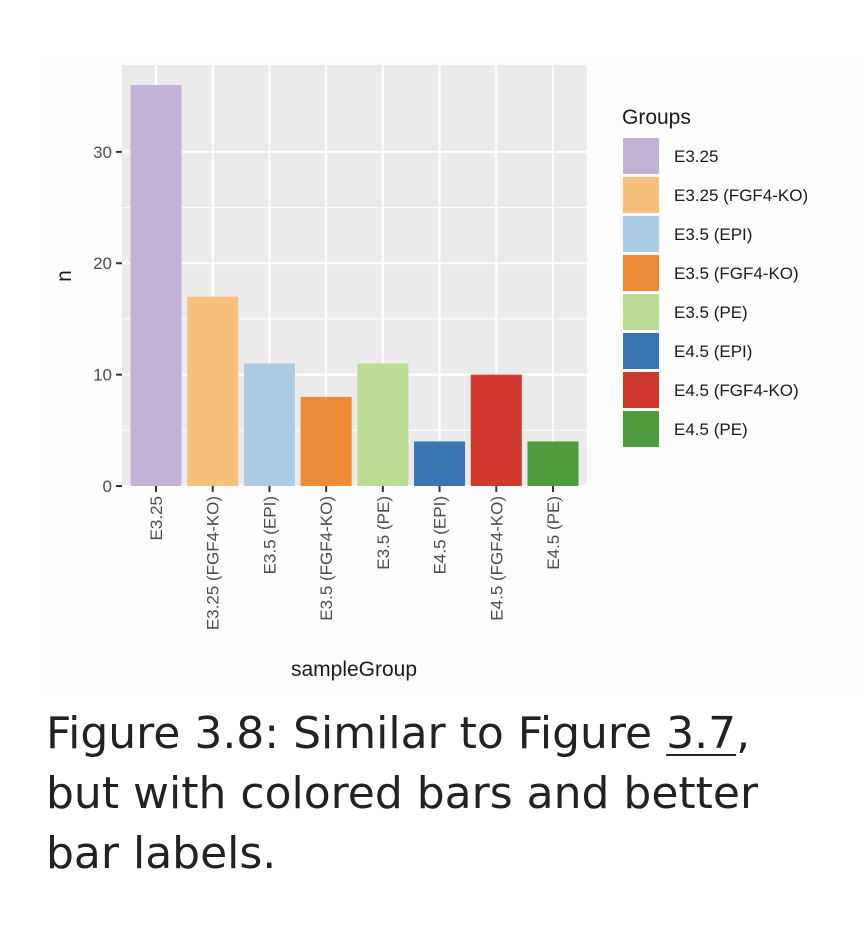  What do you see at coordinates (354, 669) in the screenshot?
I see `x-axis-title: sampleGroup` at bounding box center [354, 669].